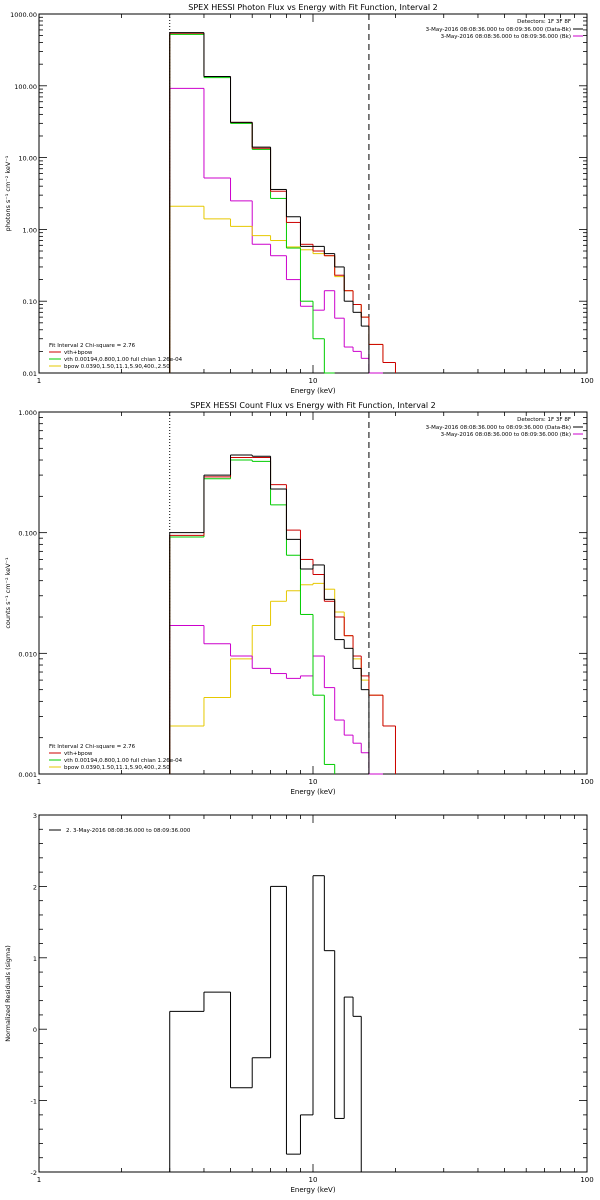 Image resolution: width=600 pixels, height=1200 pixels. Describe the element at coordinates (34, 1102) in the screenshot. I see `y-tick-label: -1` at that location.